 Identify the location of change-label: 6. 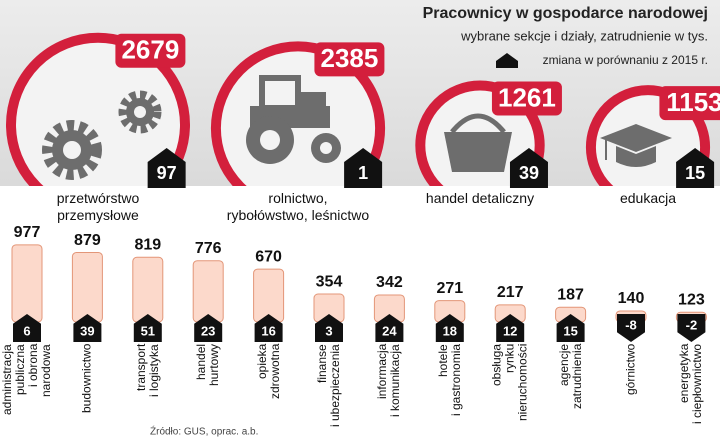
(26, 330).